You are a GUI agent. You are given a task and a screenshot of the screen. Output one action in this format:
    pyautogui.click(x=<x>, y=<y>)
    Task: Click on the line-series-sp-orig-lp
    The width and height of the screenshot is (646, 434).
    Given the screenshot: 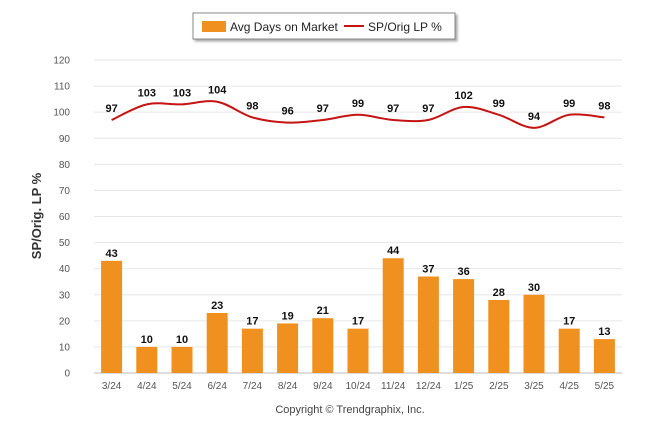 What is the action you would take?
    pyautogui.click(x=358, y=114)
    